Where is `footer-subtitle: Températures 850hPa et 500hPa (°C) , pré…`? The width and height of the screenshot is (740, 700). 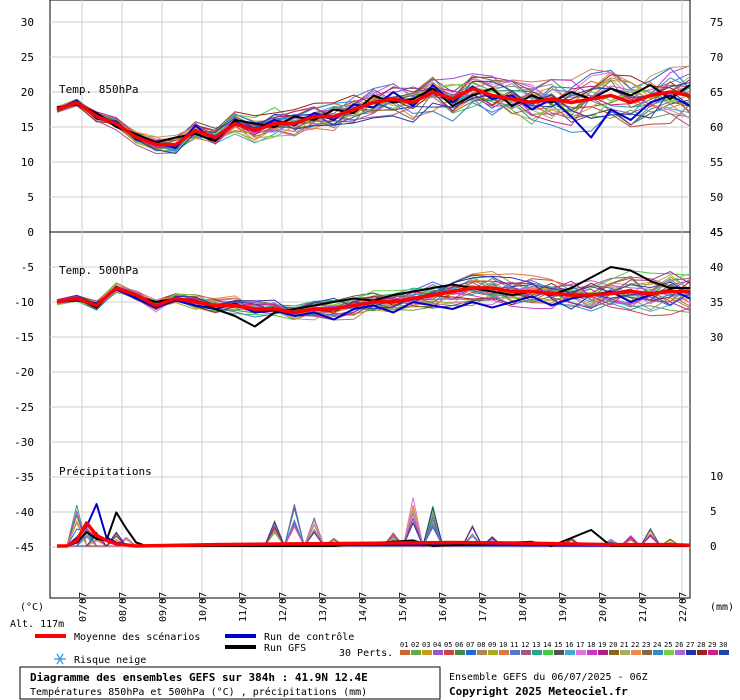 footer-subtitle: Températures 850hPa et 500hPa (°C) , pré… is located at coordinates (198, 692).